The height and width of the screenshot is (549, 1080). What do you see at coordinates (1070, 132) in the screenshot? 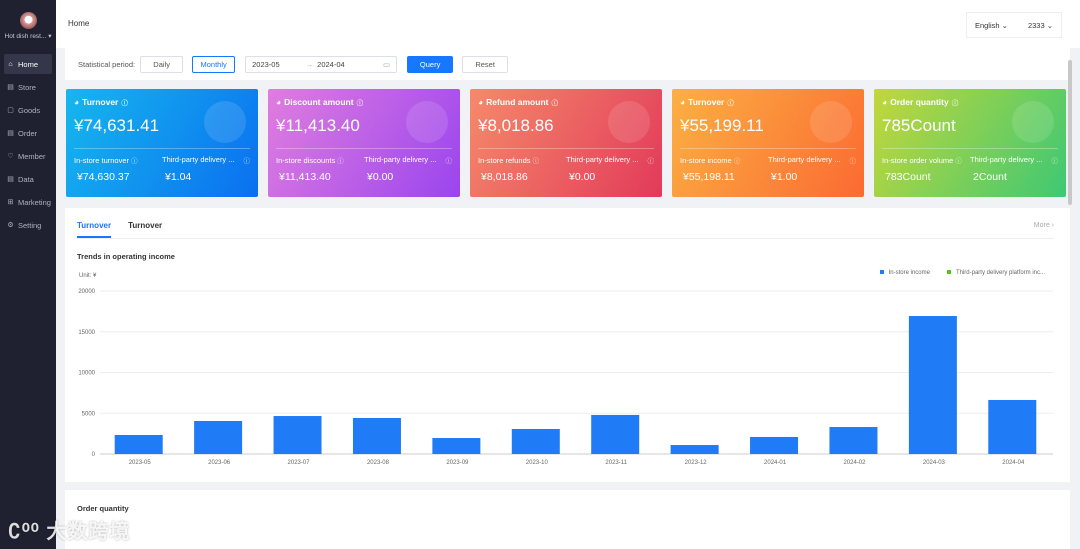
I see `scrollbar` at bounding box center [1070, 132].